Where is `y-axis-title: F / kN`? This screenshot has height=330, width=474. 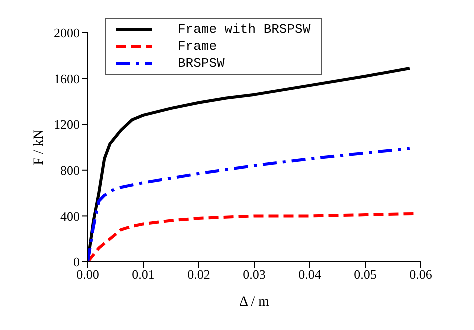
y-axis-title: F / kN is located at coordinates (39, 148).